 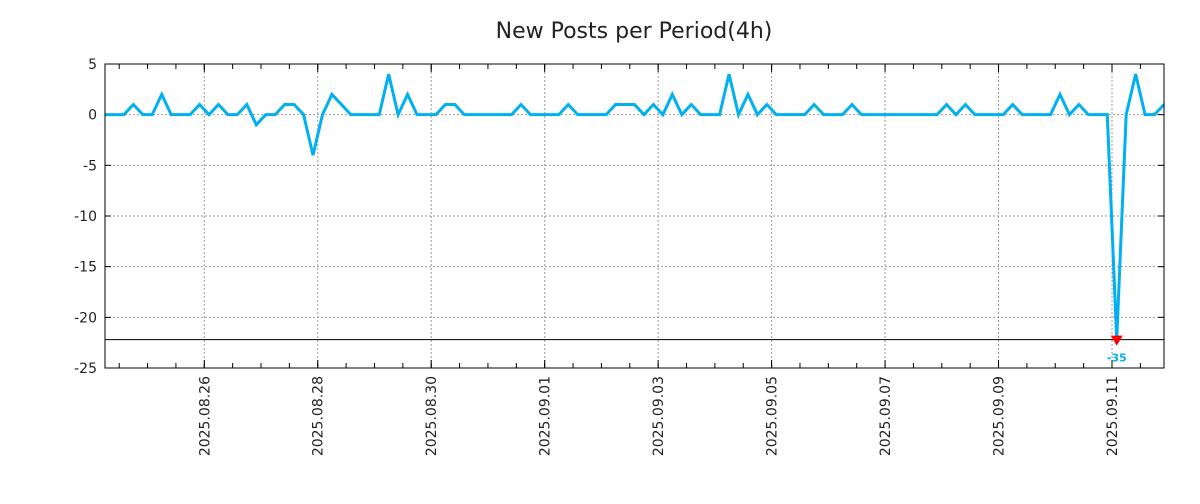 What do you see at coordinates (85, 217) in the screenshot?
I see `y-tick-label: -10` at bounding box center [85, 217].